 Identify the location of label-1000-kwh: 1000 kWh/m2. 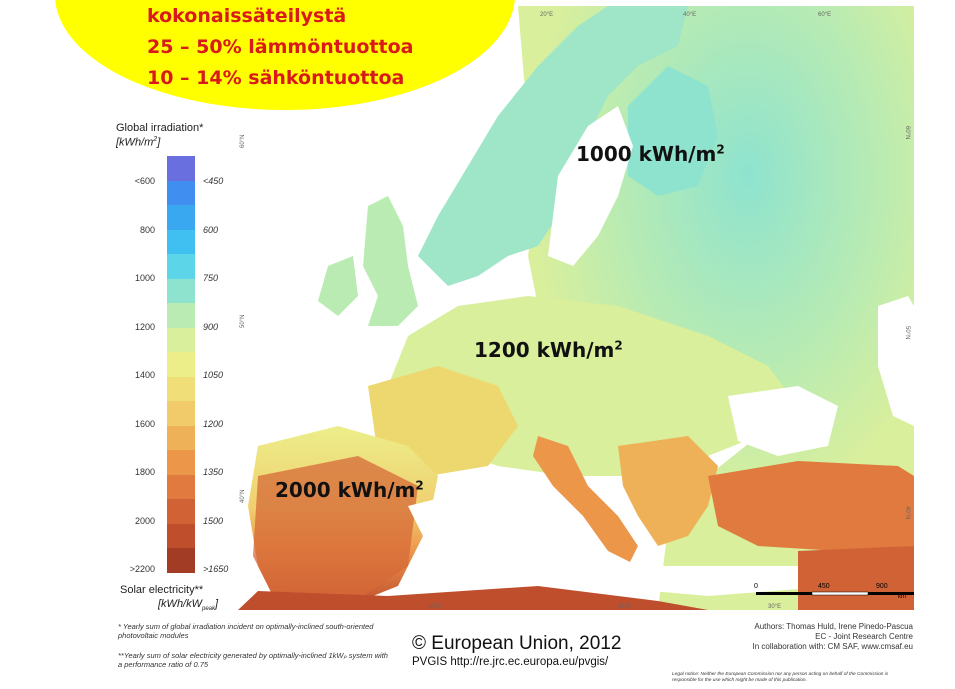
(650, 154).